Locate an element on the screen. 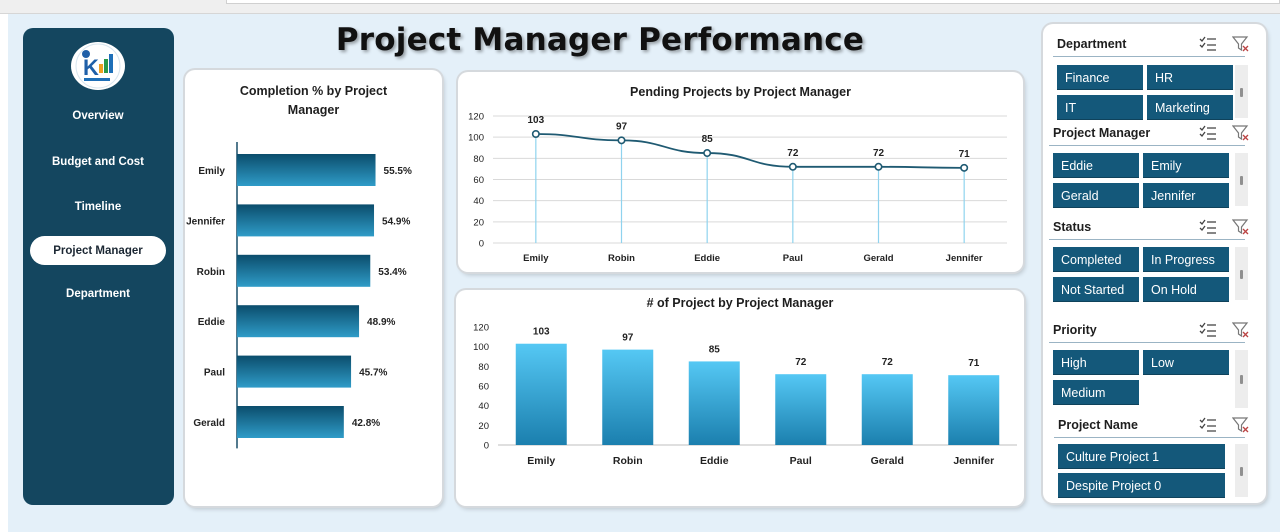  slicer-item: Marketing is located at coordinates (1190, 107).